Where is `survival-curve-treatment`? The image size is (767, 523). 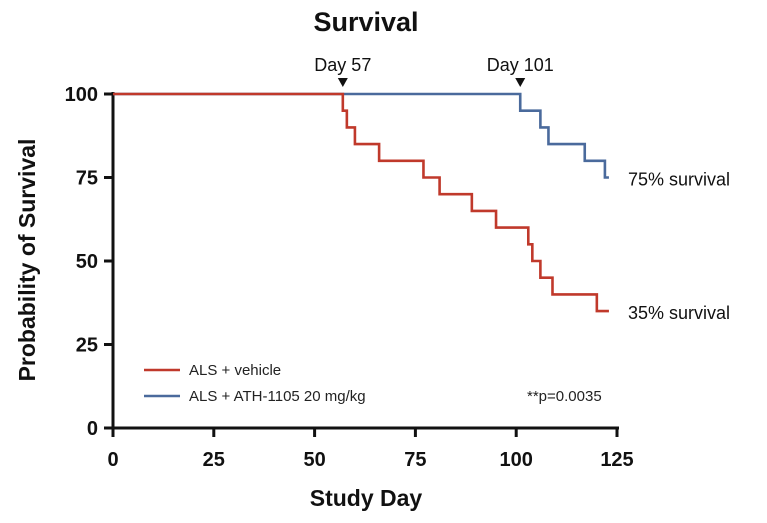 survival-curve-treatment is located at coordinates (361, 135).